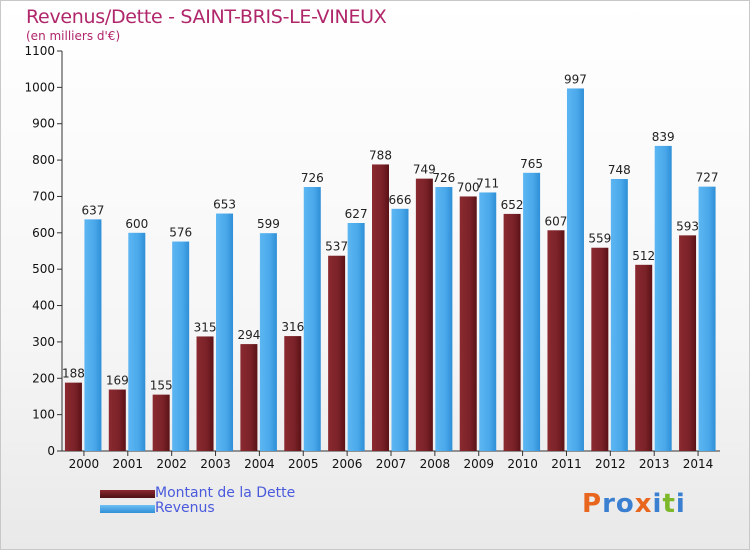 The image size is (750, 550). What do you see at coordinates (599, 239) in the screenshot?
I see `data-label-debt: 559` at bounding box center [599, 239].